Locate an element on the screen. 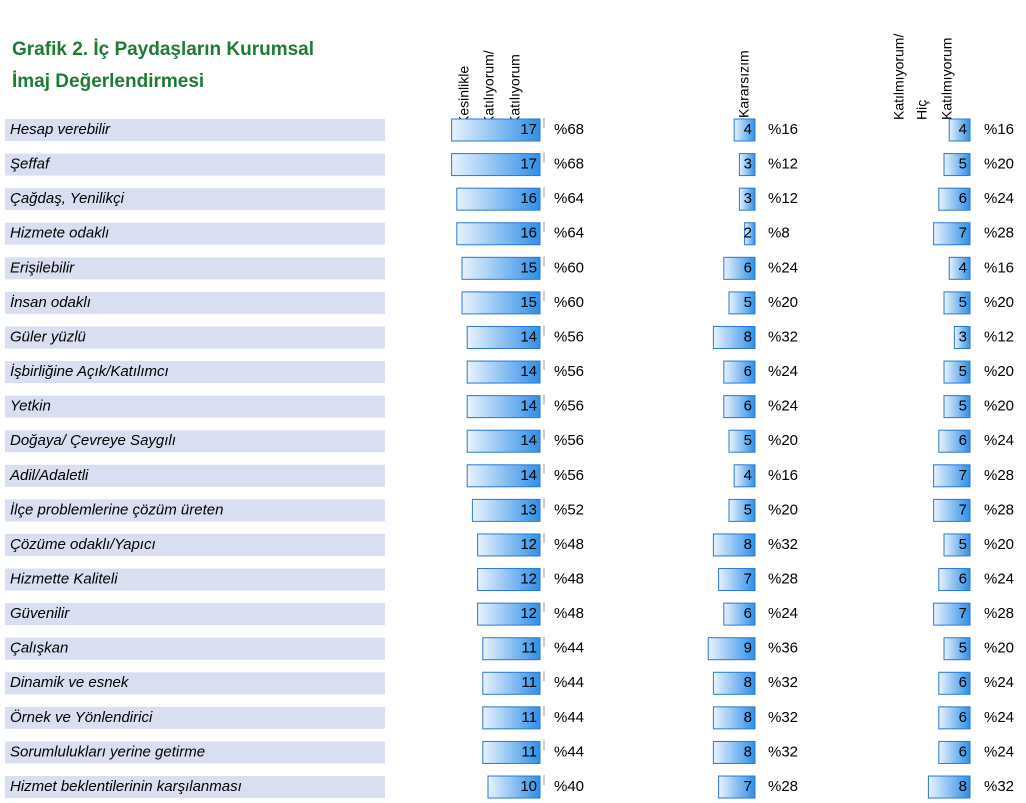 Image resolution: width=1026 pixels, height=803 pixels. percent: %32 is located at coordinates (783, 717).